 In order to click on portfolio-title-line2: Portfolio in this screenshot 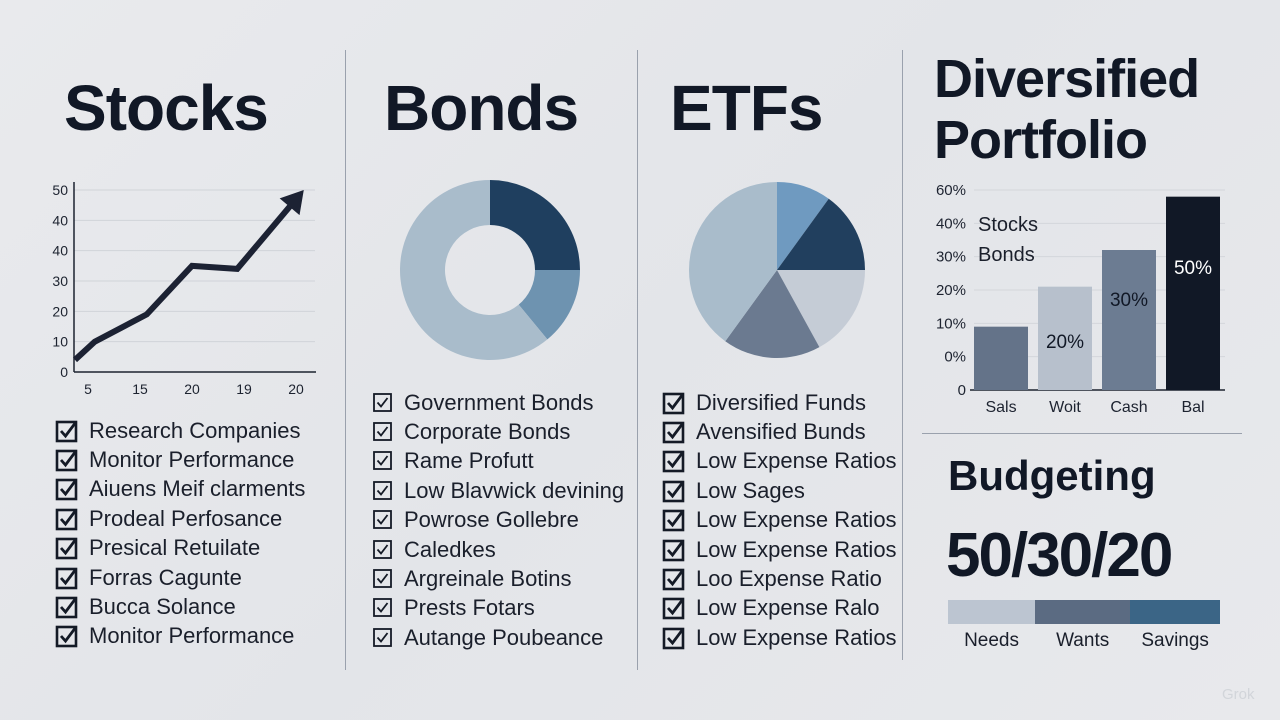, I will do `click(1041, 140)`.